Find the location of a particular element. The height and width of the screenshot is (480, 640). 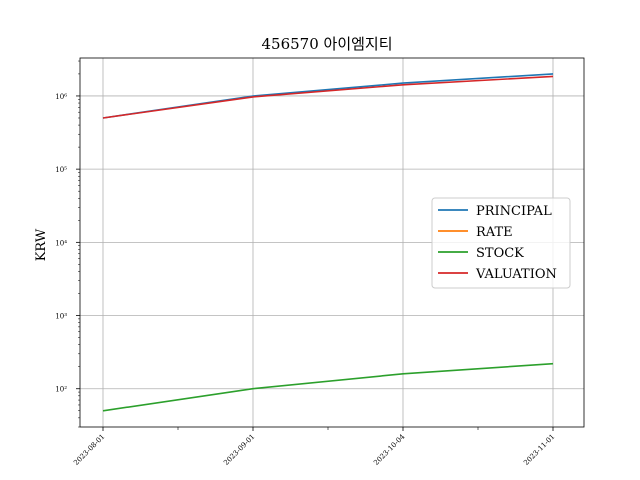

legend-box is located at coordinates (501, 243).